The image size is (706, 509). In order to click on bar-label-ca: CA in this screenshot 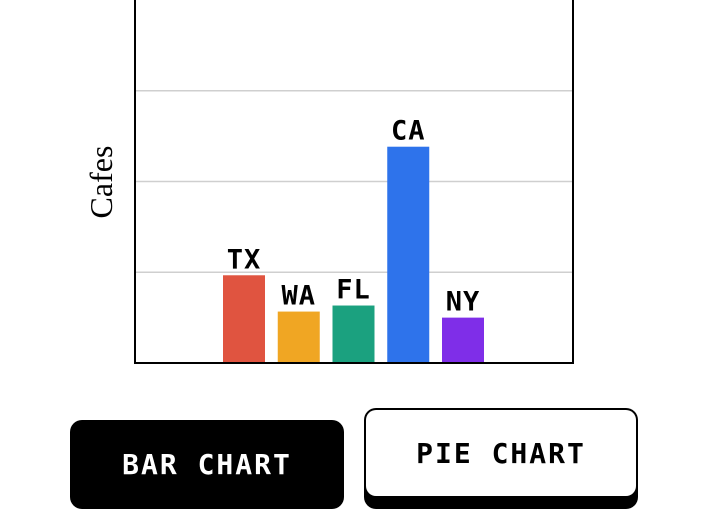, I will do `click(408, 131)`.